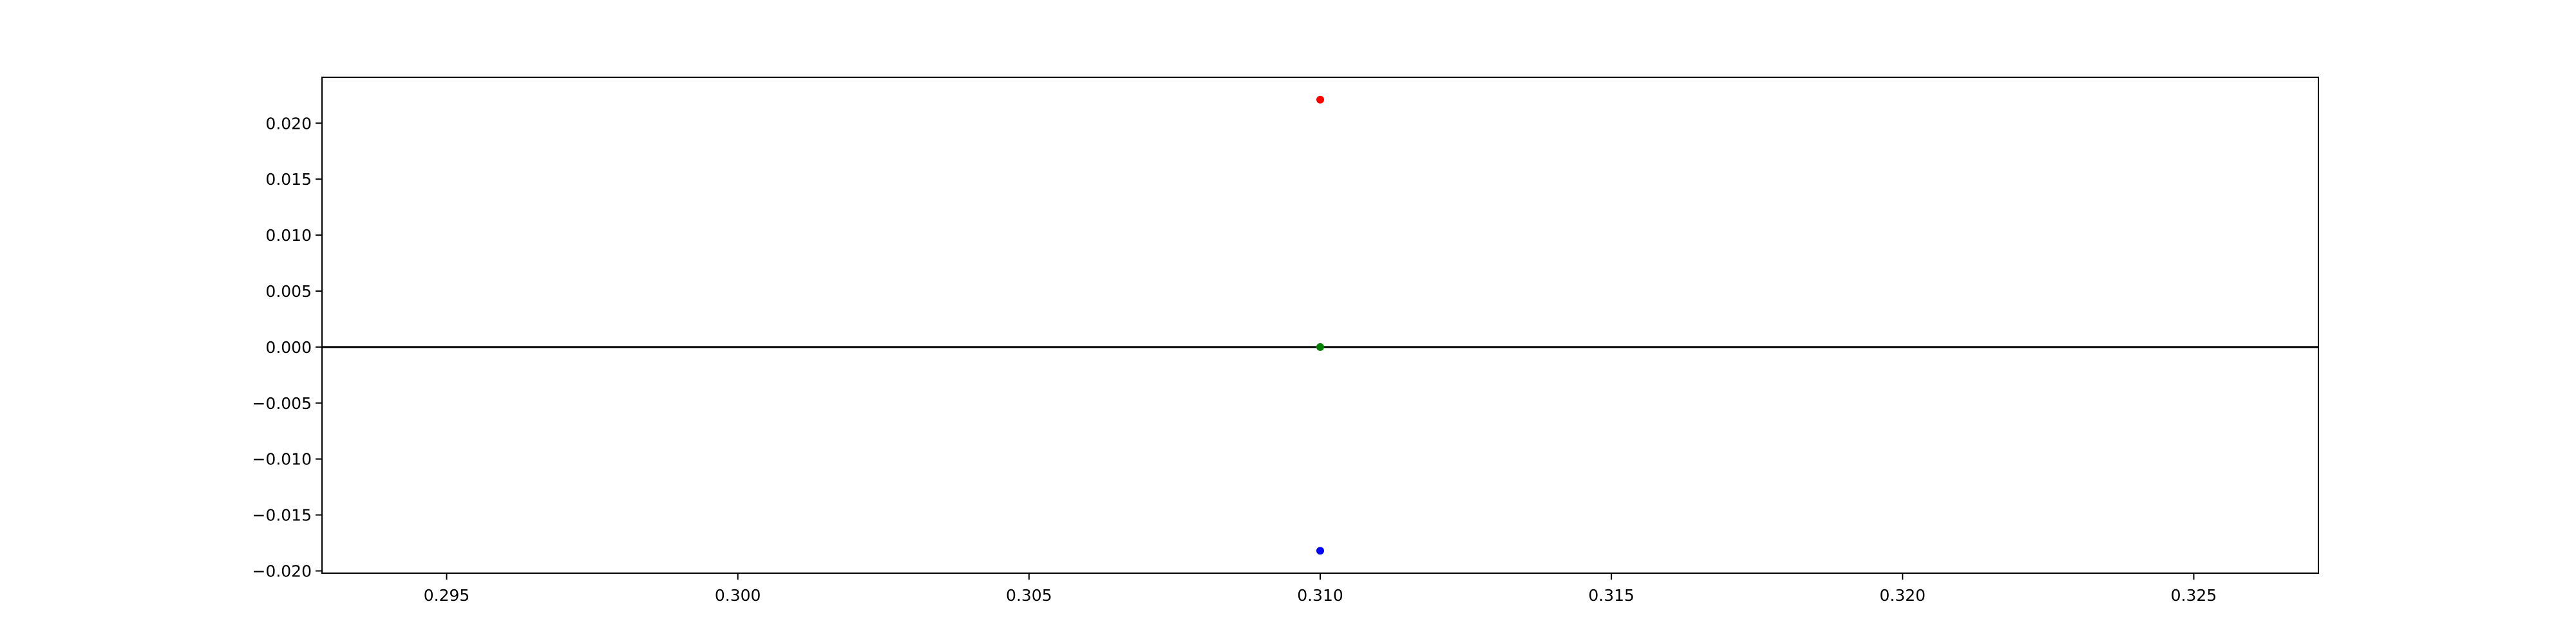  Describe the element at coordinates (282, 515) in the screenshot. I see `y-tick-label: −0.015` at that location.